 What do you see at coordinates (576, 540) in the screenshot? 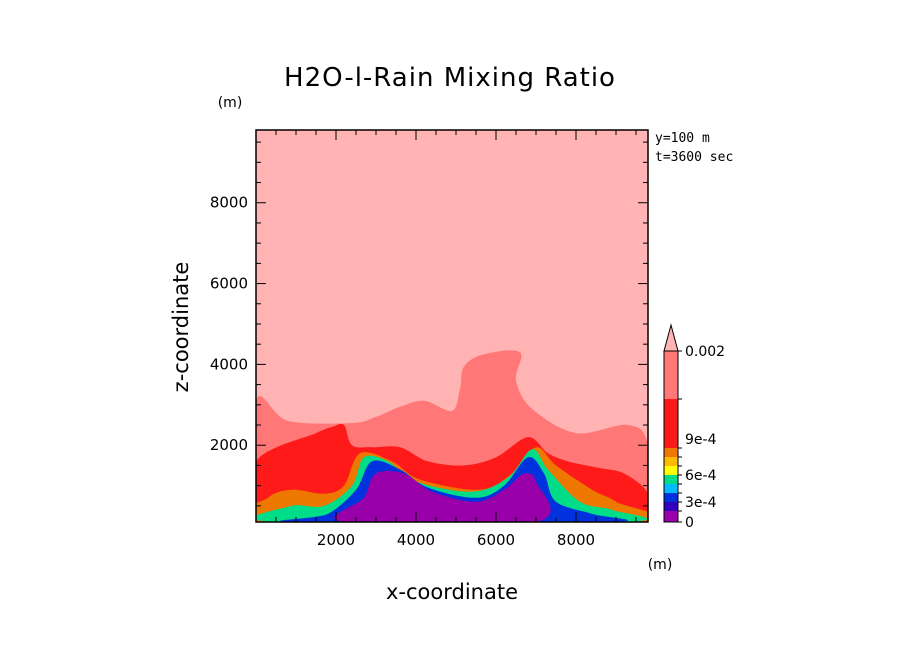
I see `x-tick-label: 8000` at bounding box center [576, 540].